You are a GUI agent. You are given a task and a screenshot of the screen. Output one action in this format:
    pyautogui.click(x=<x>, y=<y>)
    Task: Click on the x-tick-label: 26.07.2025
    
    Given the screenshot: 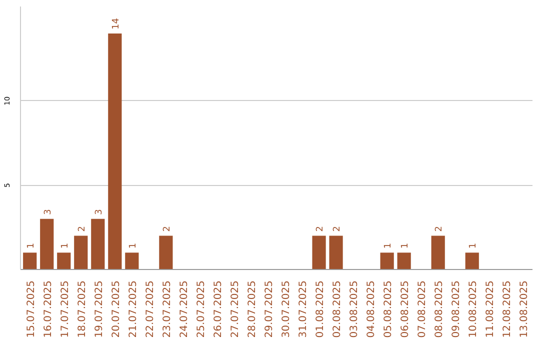 What is the action you would take?
    pyautogui.click(x=218, y=309)
    